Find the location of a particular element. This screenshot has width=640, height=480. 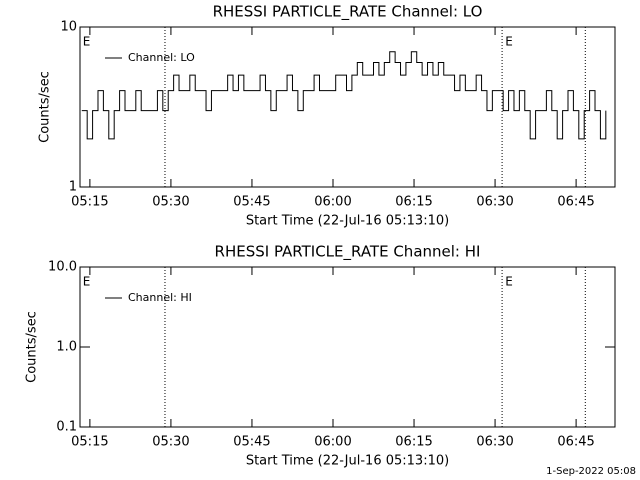

y-tick-label: 1 is located at coordinates (73, 187).